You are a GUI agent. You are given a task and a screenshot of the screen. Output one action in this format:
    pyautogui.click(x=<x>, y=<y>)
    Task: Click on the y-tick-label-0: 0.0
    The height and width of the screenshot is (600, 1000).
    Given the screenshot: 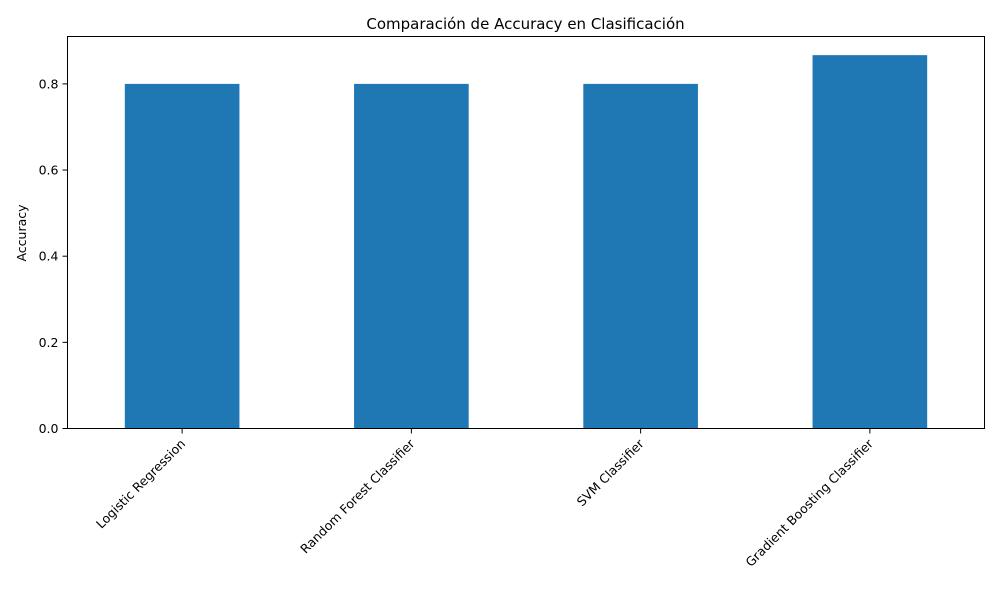 What is the action you would take?
    pyautogui.click(x=49, y=428)
    